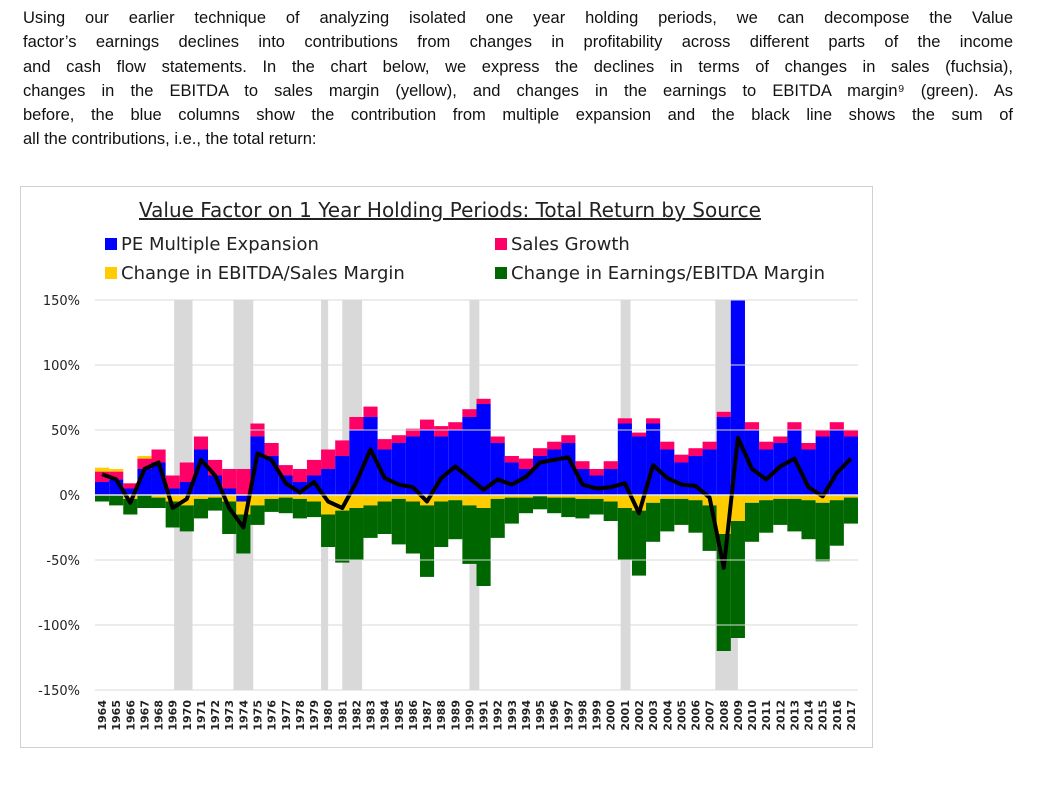 This screenshot has width=1048, height=805. I want to click on total-line, so click(477, 502).